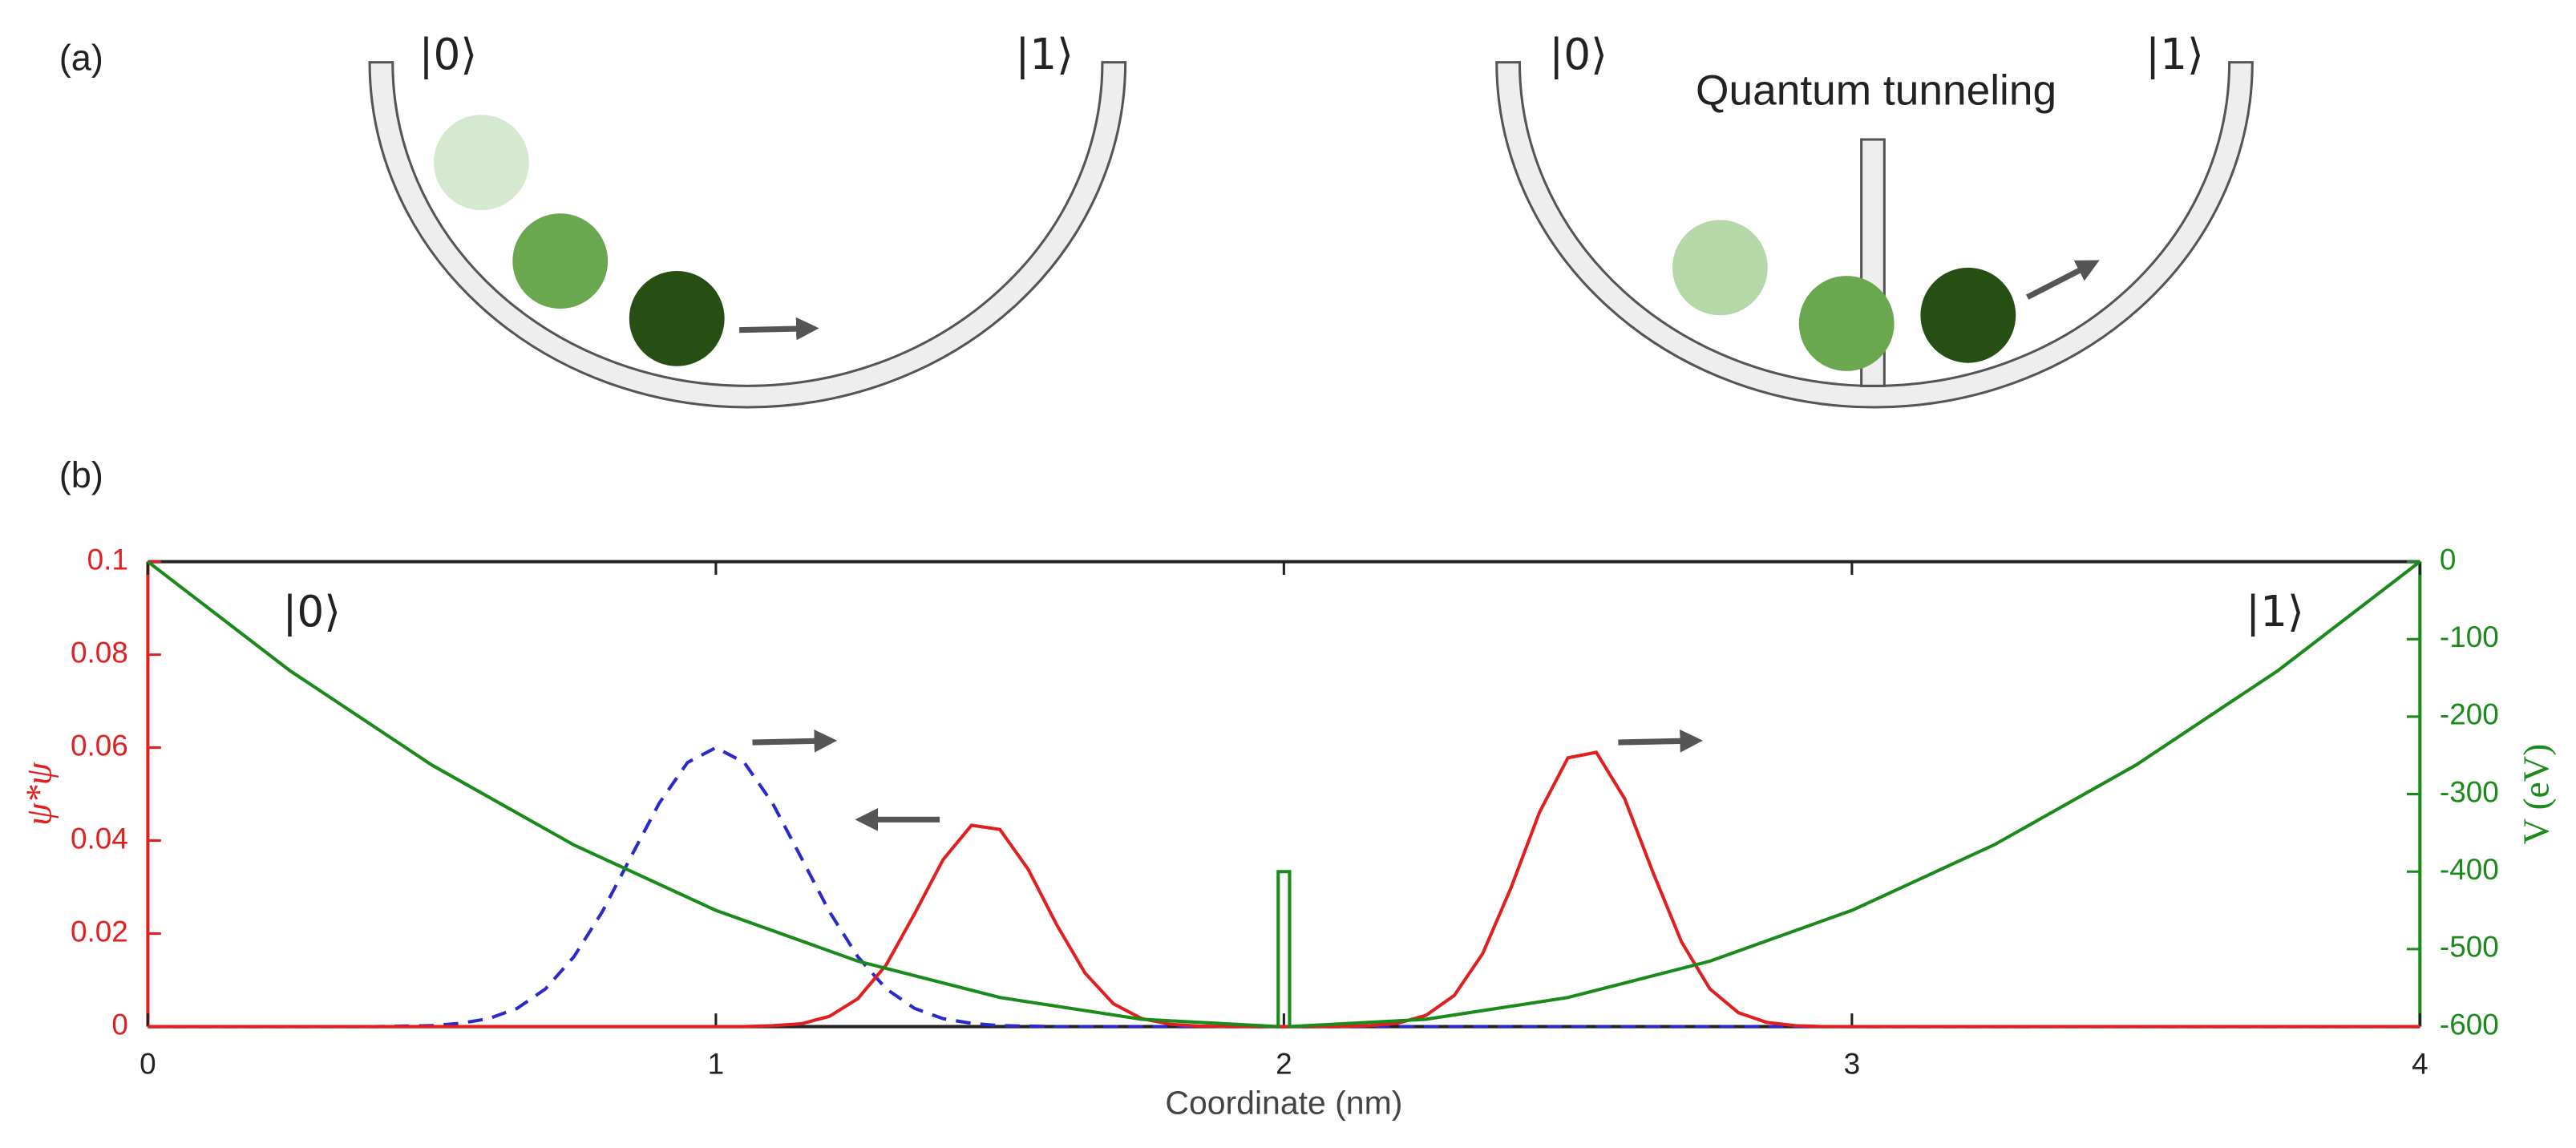  I want to click on y2-tick-label: -100, so click(2469, 636).